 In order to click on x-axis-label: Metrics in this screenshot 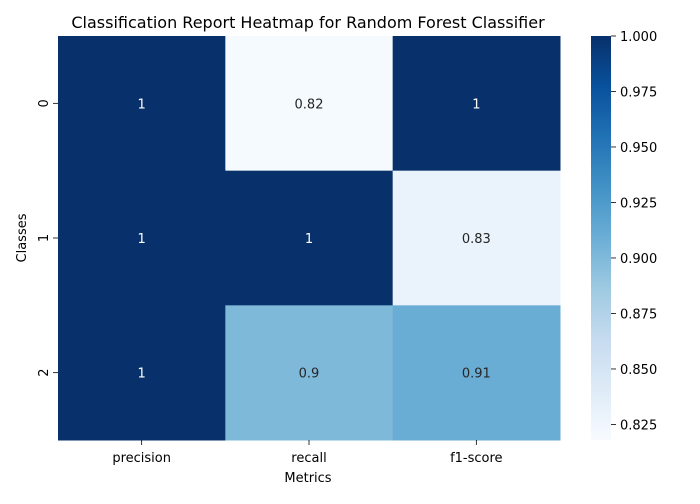, I will do `click(307, 478)`.